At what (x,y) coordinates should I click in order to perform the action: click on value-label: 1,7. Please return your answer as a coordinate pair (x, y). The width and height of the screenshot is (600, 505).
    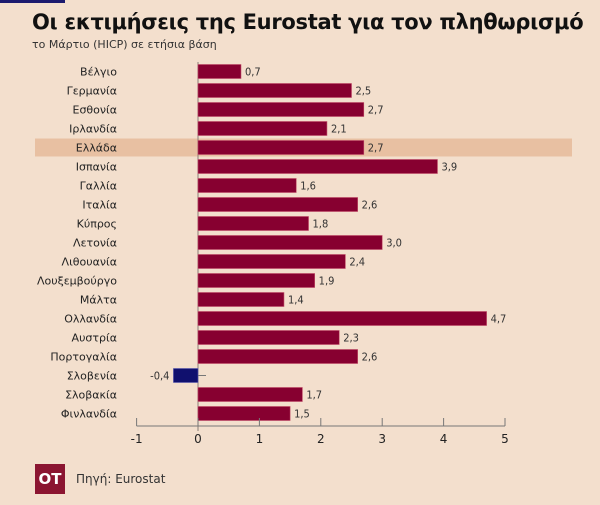
    Looking at the image, I should click on (314, 395).